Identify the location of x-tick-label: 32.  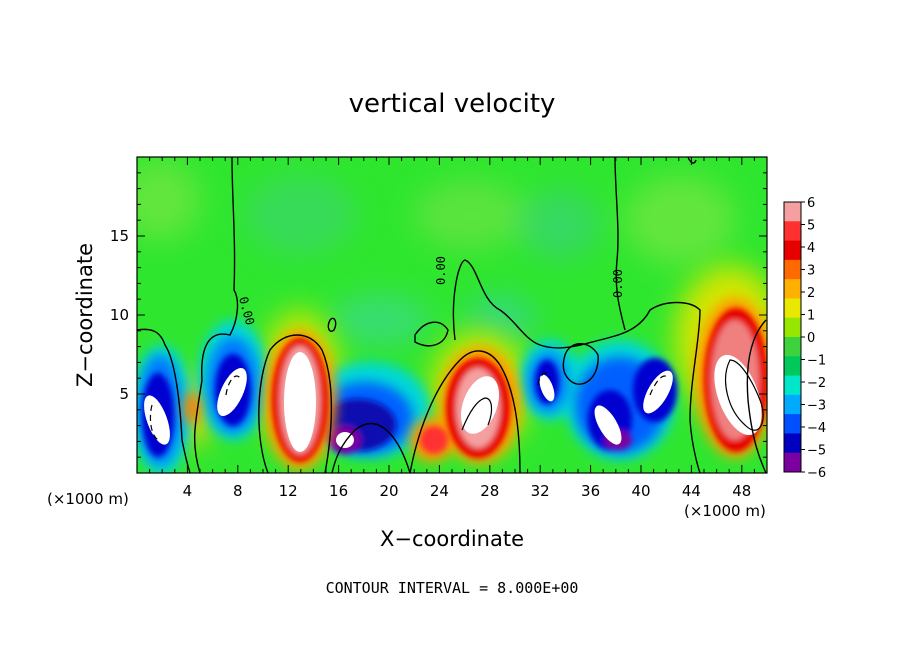
(540, 491).